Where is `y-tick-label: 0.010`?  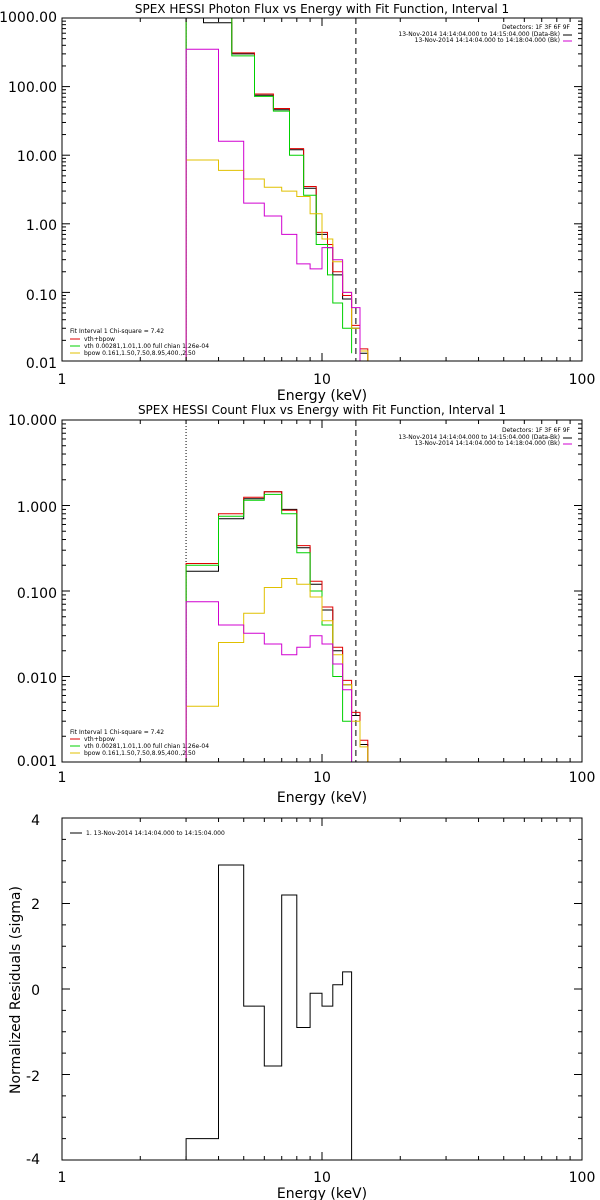 y-tick-label: 0.010 is located at coordinates (37, 679).